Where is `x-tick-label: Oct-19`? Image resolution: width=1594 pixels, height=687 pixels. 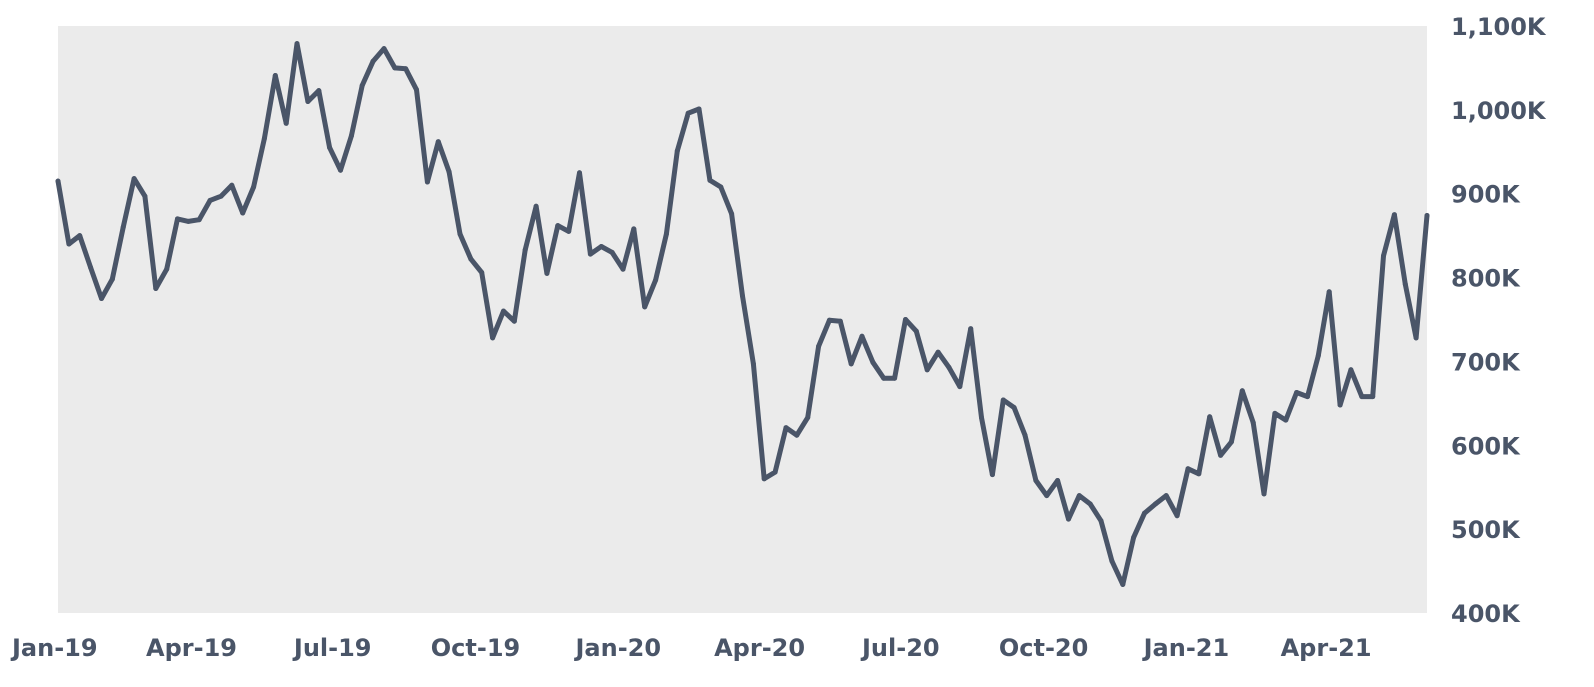
x-tick-label: Oct-19 is located at coordinates (475, 648).